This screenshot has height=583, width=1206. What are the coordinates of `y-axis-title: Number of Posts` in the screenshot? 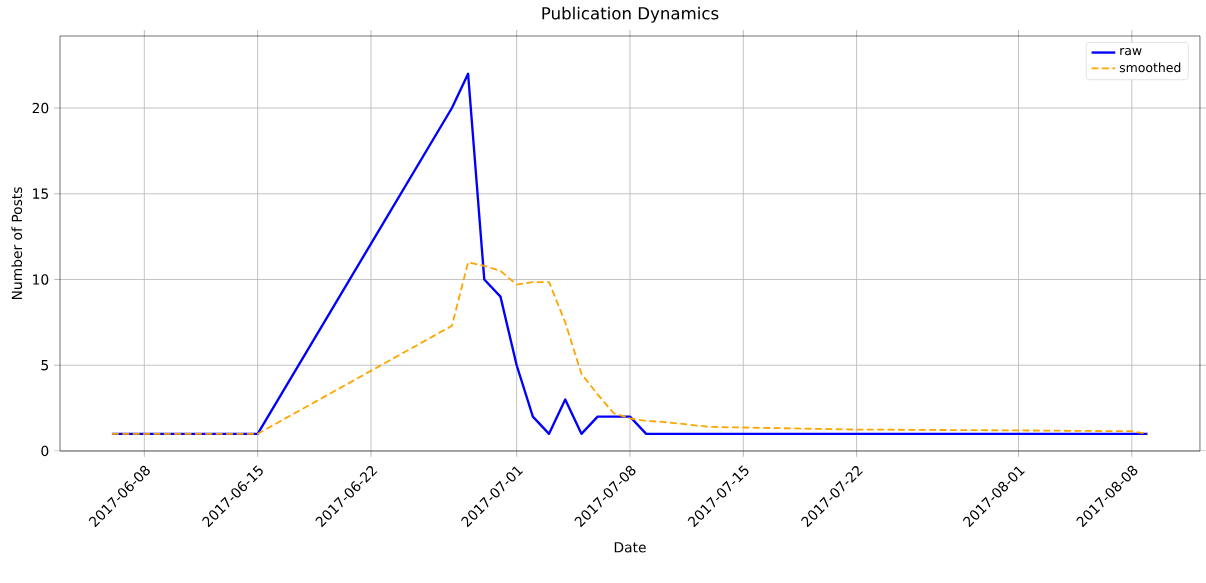 It's located at (17, 243).